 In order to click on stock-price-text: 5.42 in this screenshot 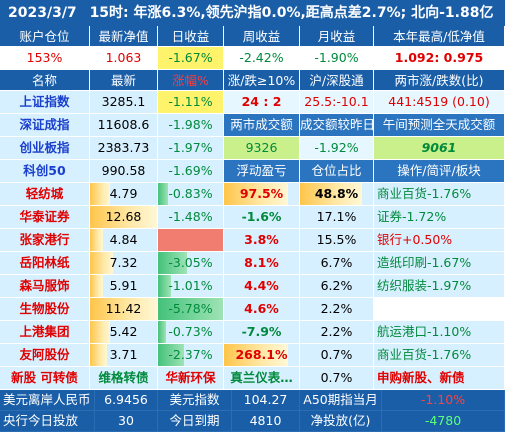, I will do `click(123, 331)`.